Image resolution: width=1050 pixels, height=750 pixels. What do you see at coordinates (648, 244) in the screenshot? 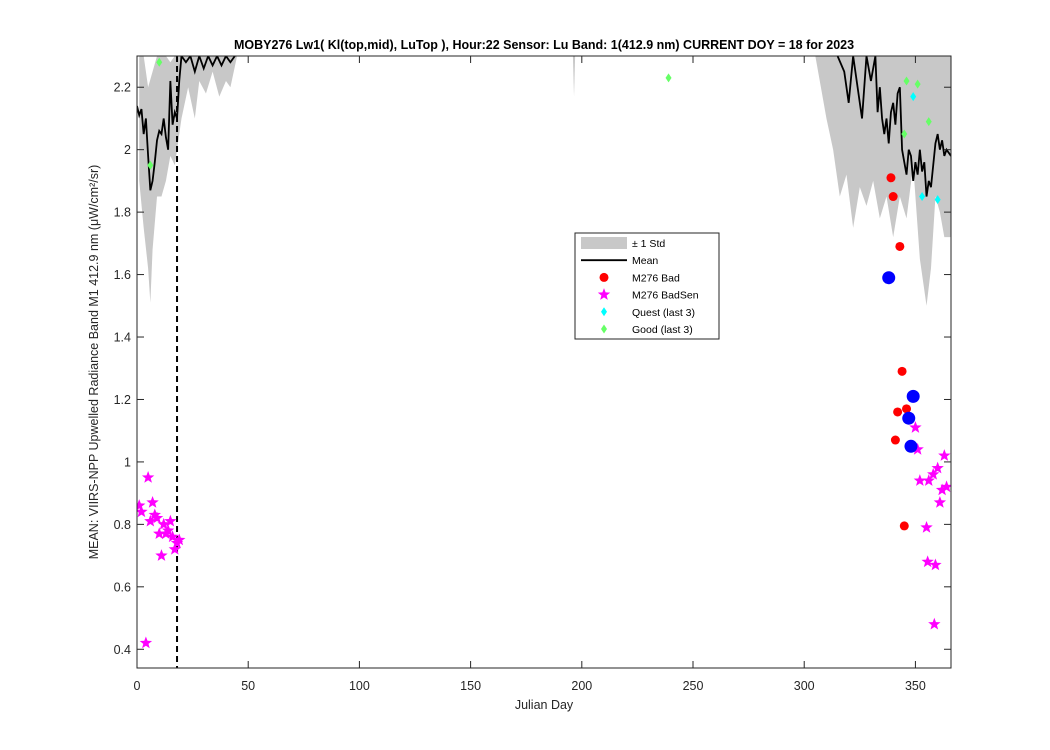
I see `legend-label-std: ± 1 Std` at bounding box center [648, 244].